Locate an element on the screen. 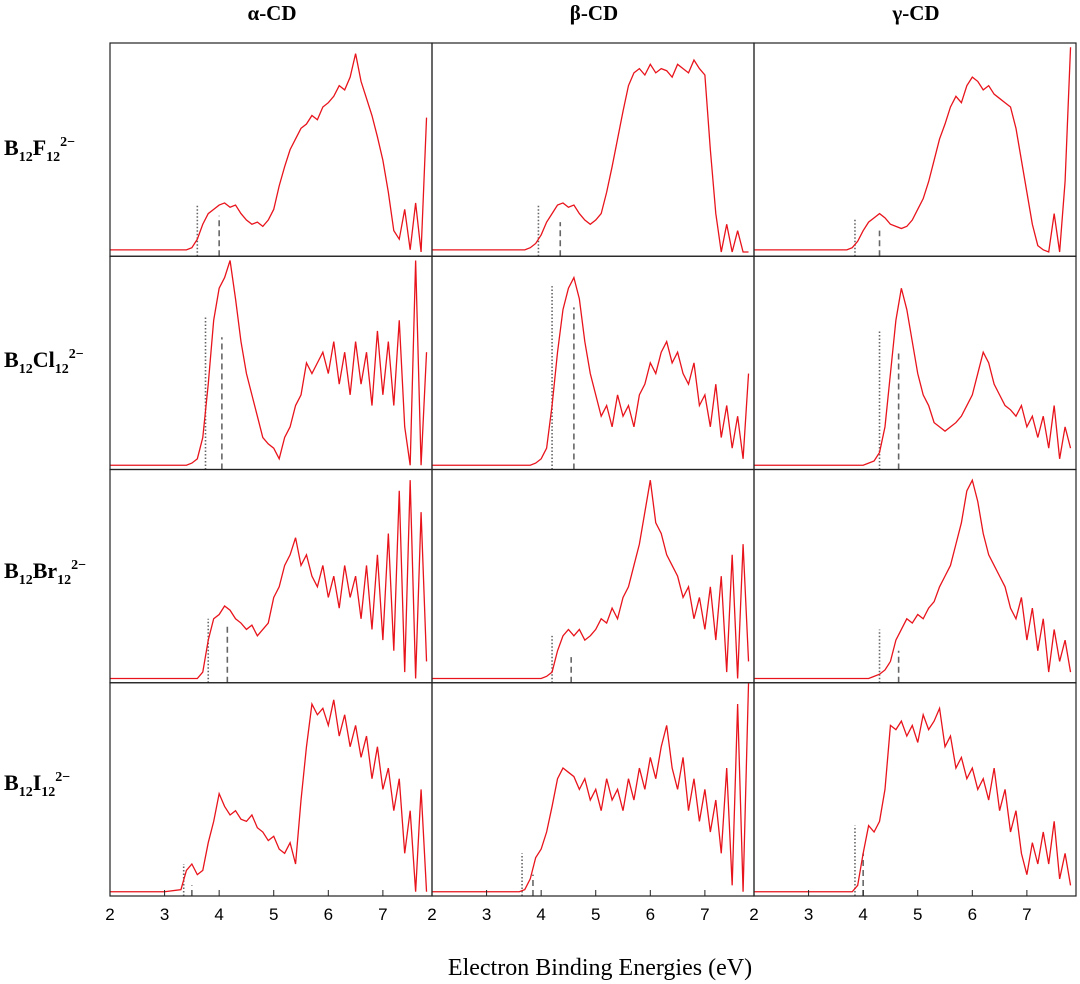 Image resolution: width=1080 pixels, height=984 pixels. atom: Cl is located at coordinates (44, 359).